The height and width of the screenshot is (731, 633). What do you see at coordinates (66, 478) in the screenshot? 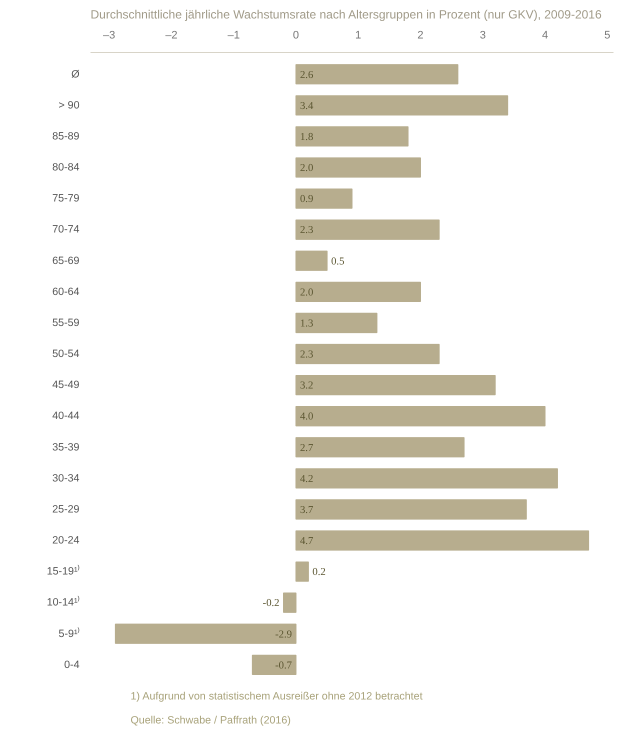
I see `y-tick-label: 30-34` at bounding box center [66, 478].